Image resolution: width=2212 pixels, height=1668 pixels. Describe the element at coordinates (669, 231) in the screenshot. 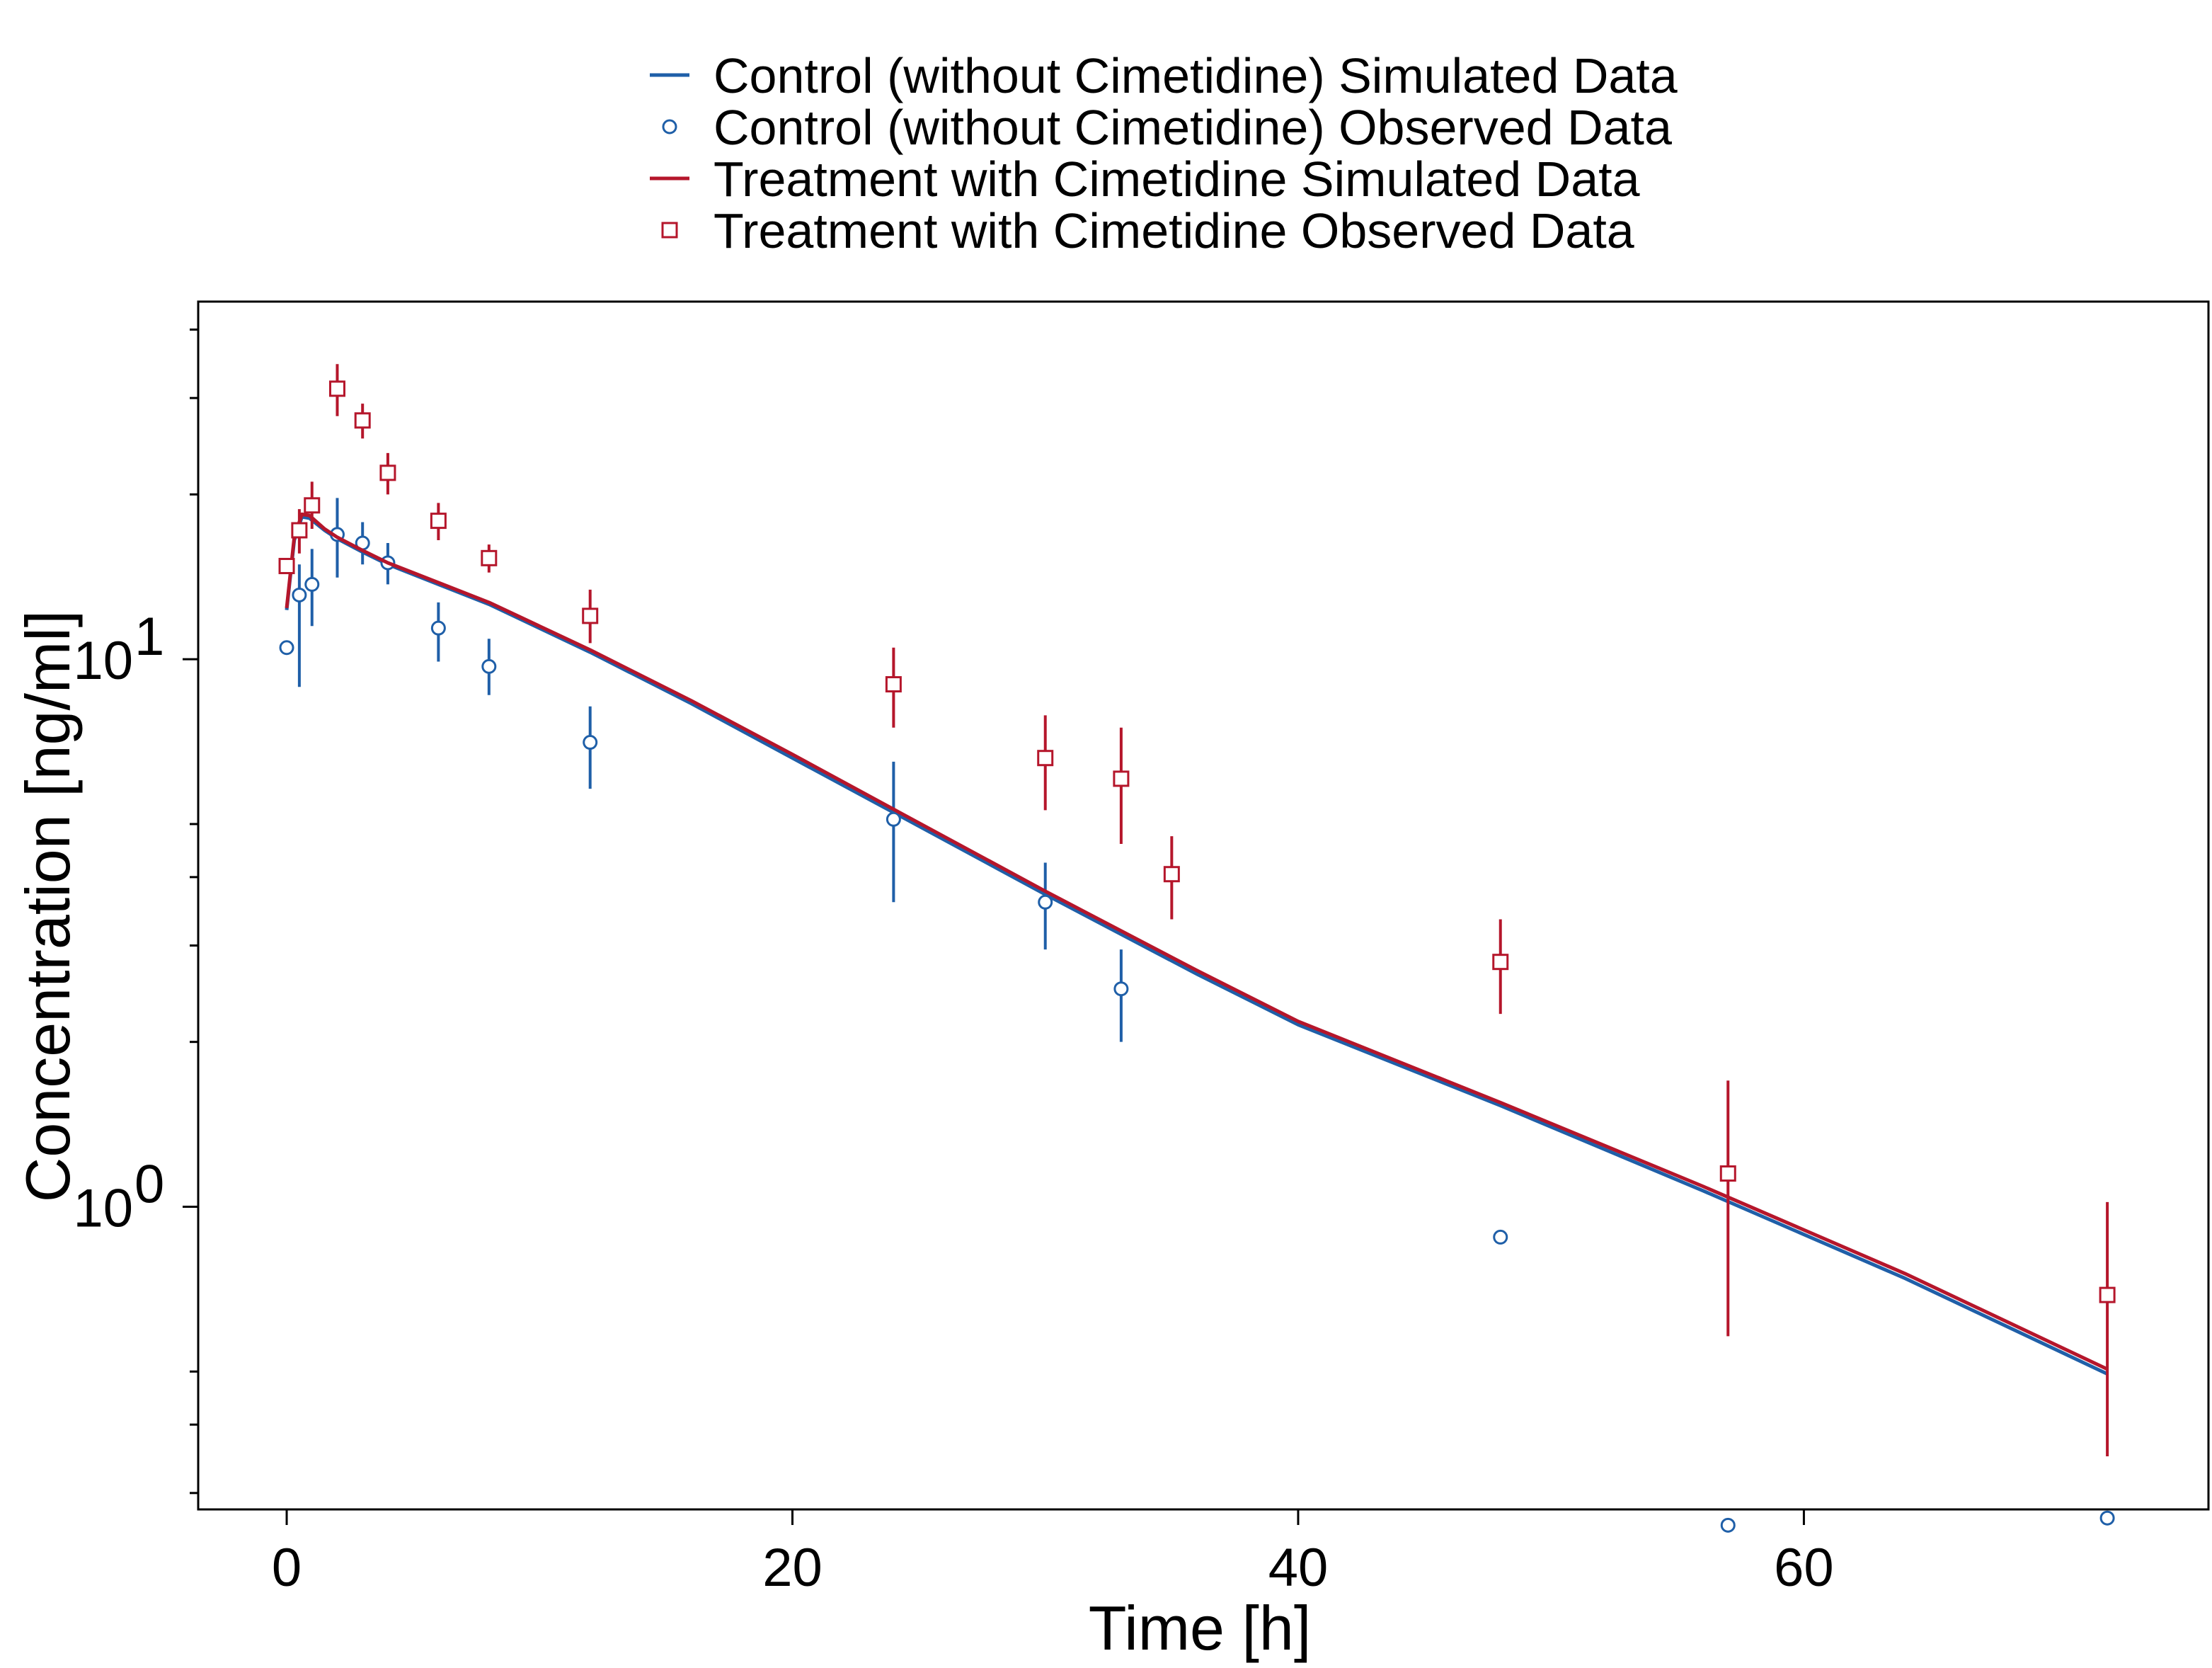

I see `legend-square-swatch` at that location.